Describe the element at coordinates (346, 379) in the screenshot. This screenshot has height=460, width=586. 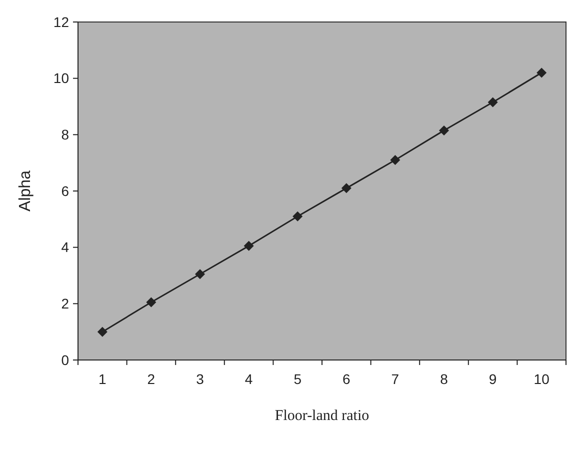
I see `x-tick-label: 6` at that location.